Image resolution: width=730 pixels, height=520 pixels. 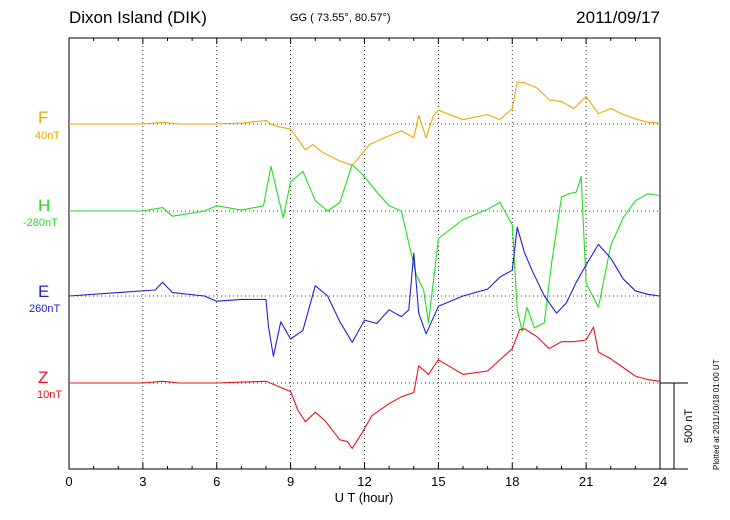 I want to click on x-tick-label: 24, so click(x=660, y=481).